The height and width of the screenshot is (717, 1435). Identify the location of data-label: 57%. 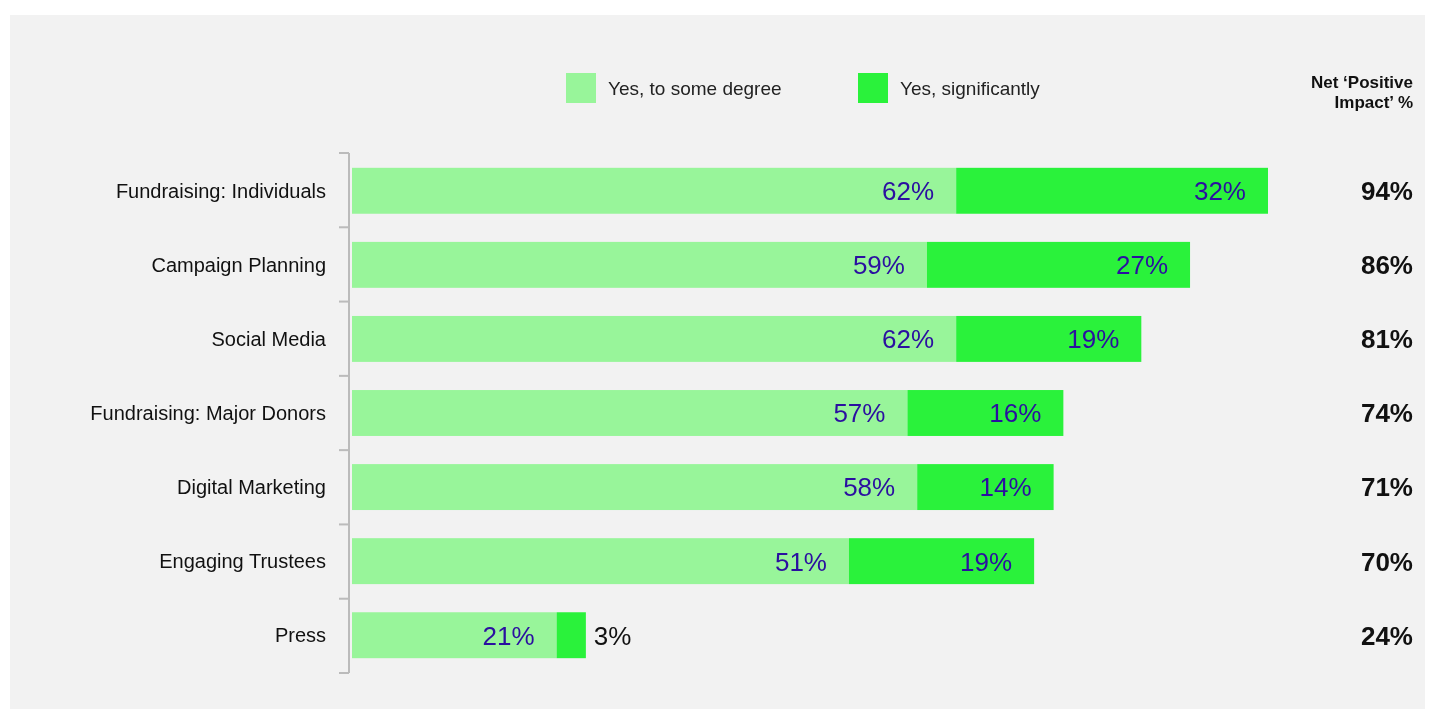
(859, 413).